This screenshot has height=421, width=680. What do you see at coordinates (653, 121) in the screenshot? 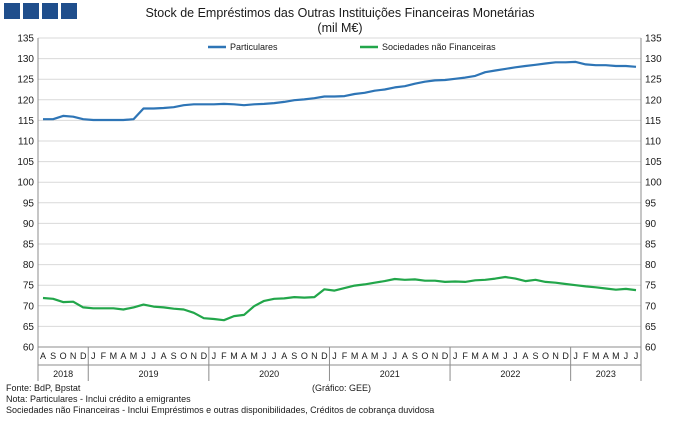
I see `y-tick-label-right: 115` at bounding box center [653, 121].